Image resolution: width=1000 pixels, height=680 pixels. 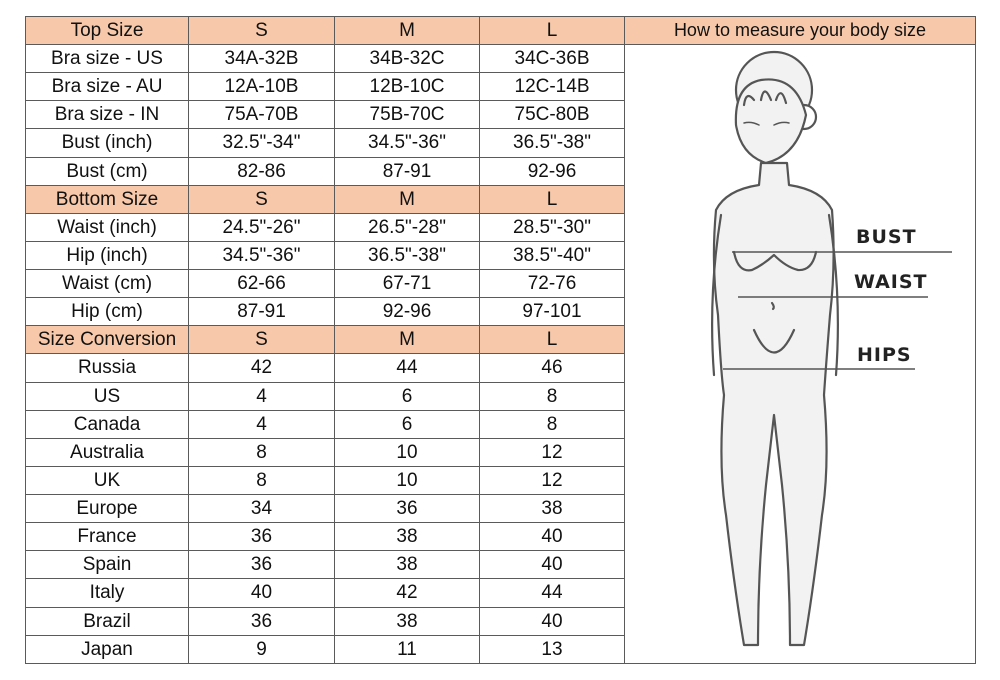 What do you see at coordinates (884, 355) in the screenshot?
I see `hips-label: HIPS` at bounding box center [884, 355].